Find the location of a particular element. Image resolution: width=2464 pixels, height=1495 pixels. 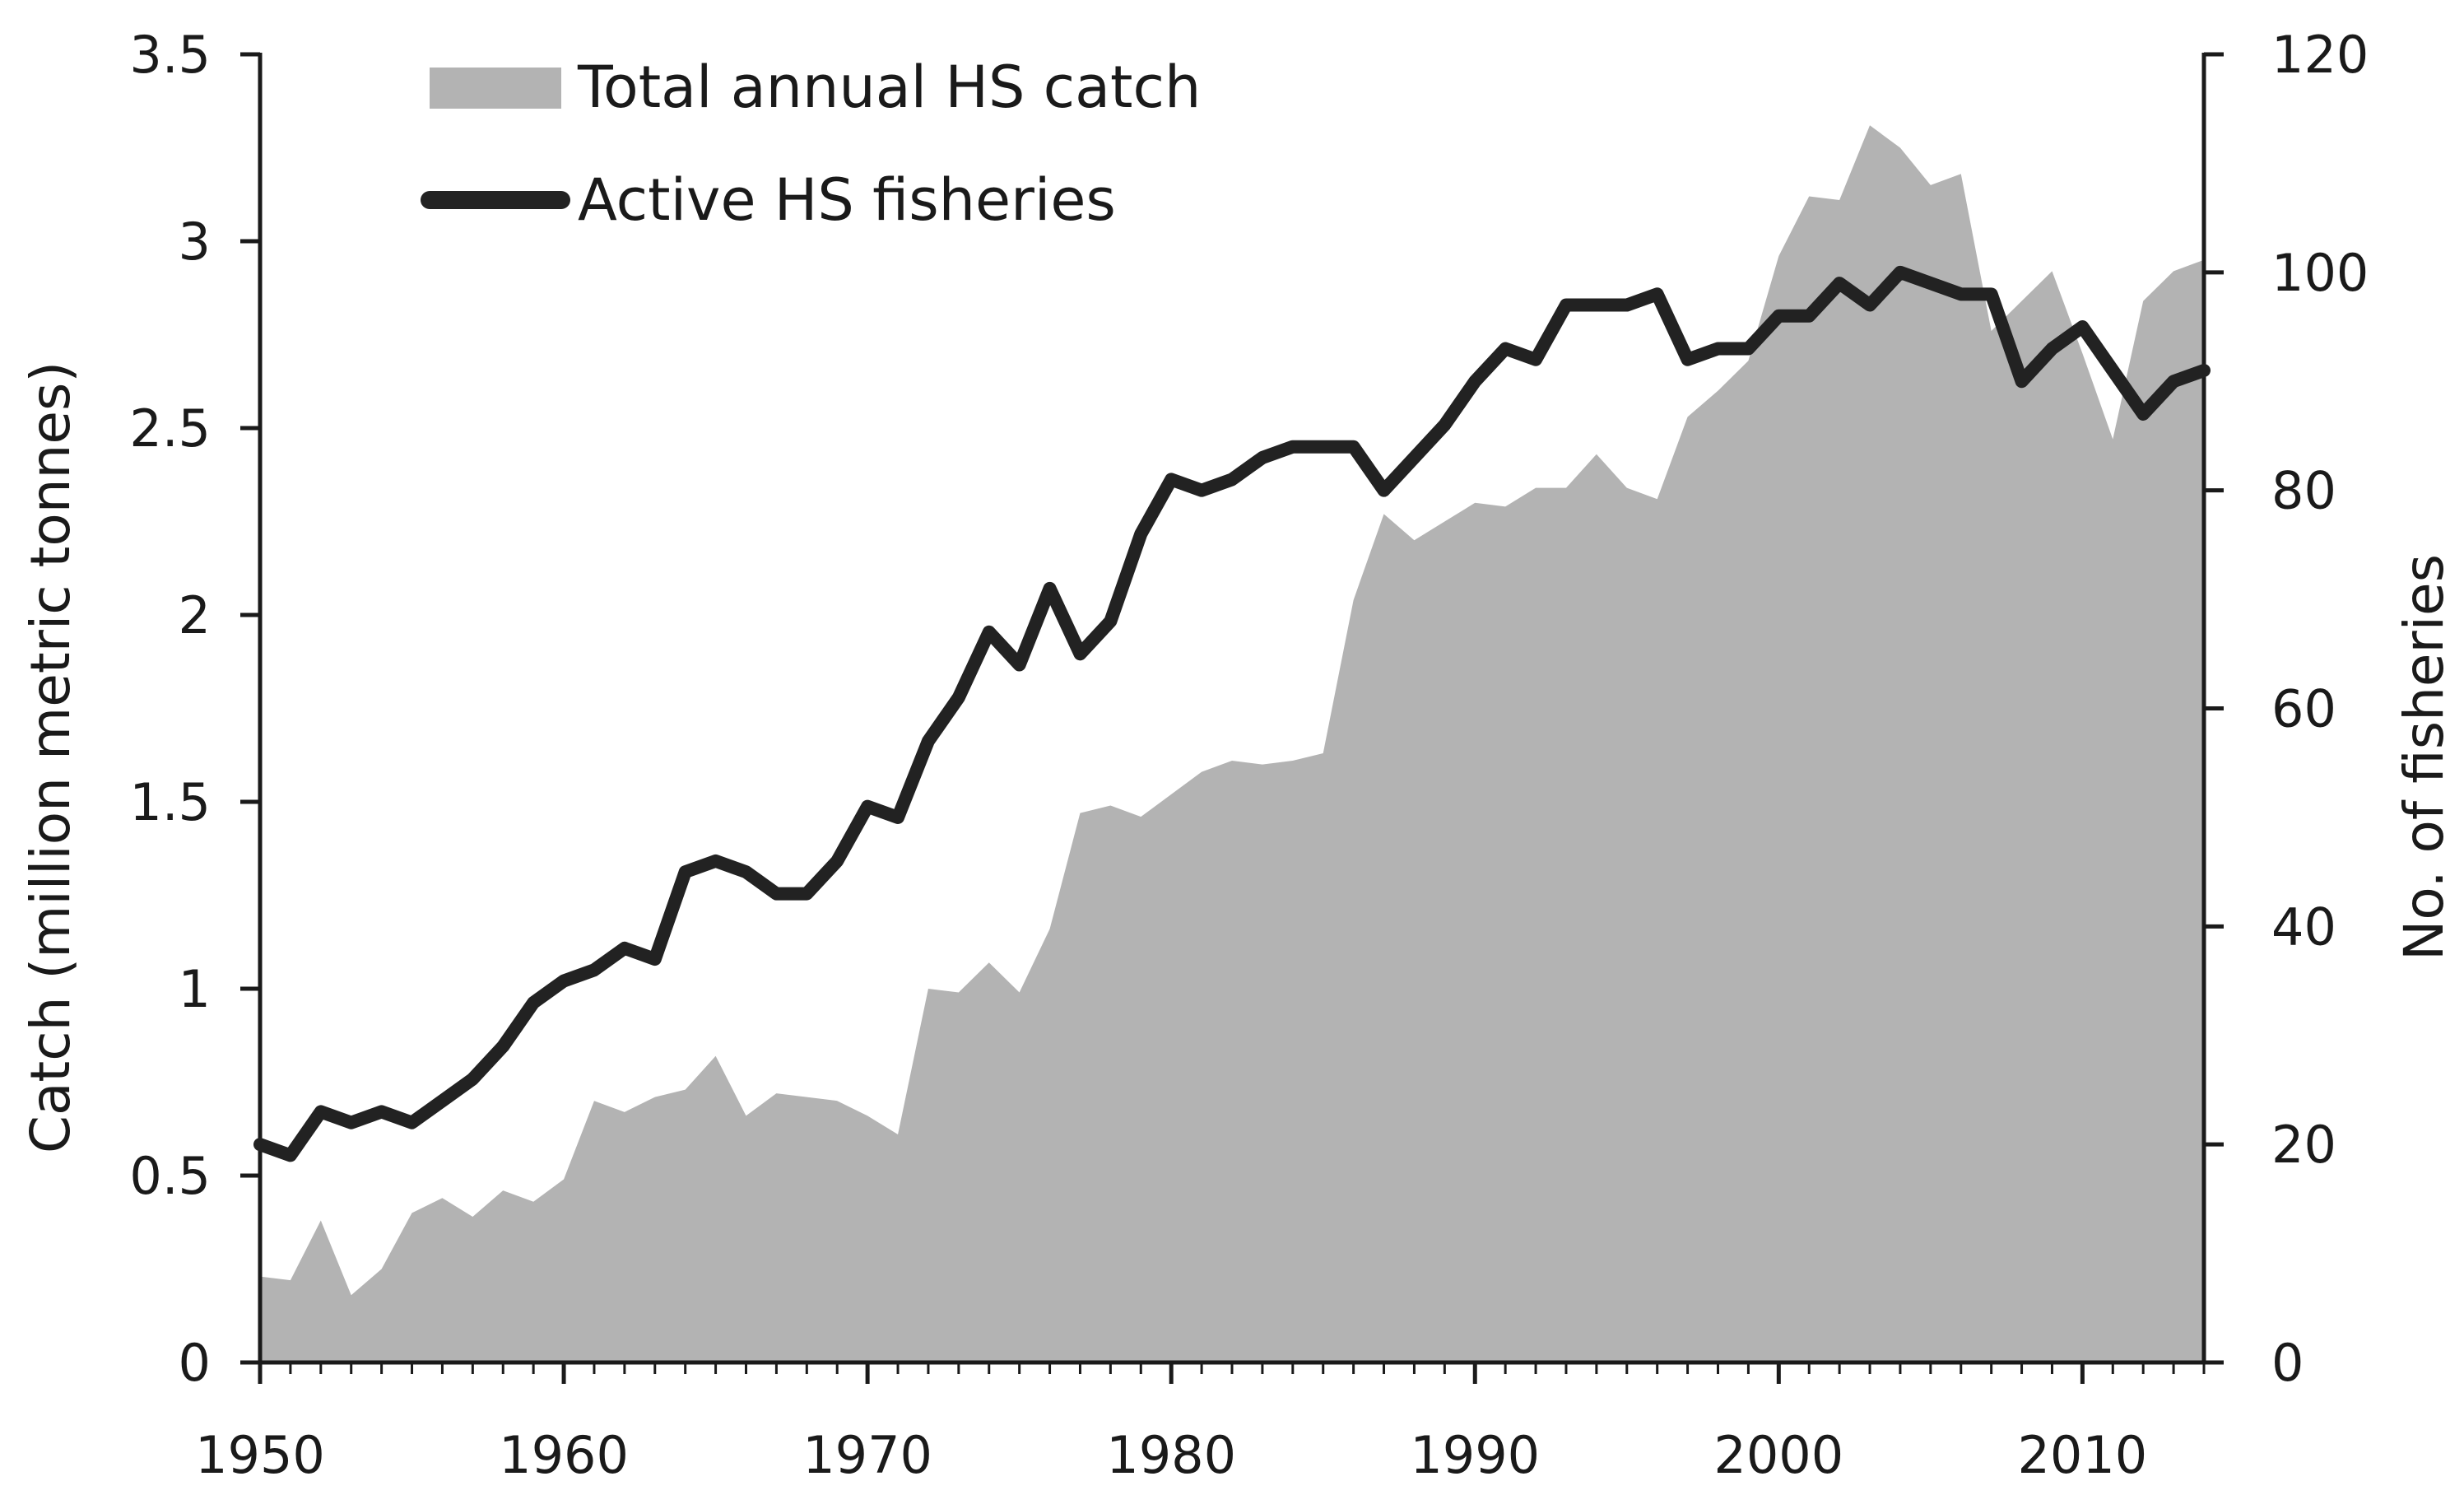

y-axis-title: Catch (million metric tonnes) is located at coordinates (50, 757).